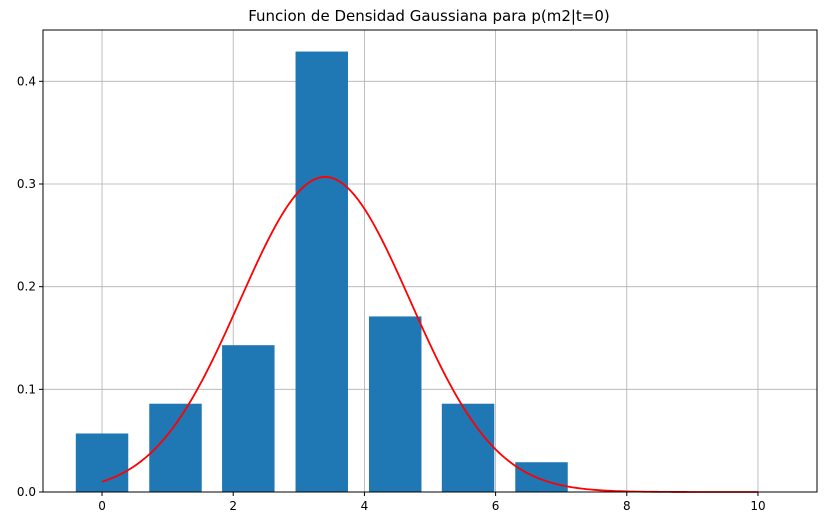  What do you see at coordinates (102, 506) in the screenshot?
I see `x-tick-label: 0` at bounding box center [102, 506].